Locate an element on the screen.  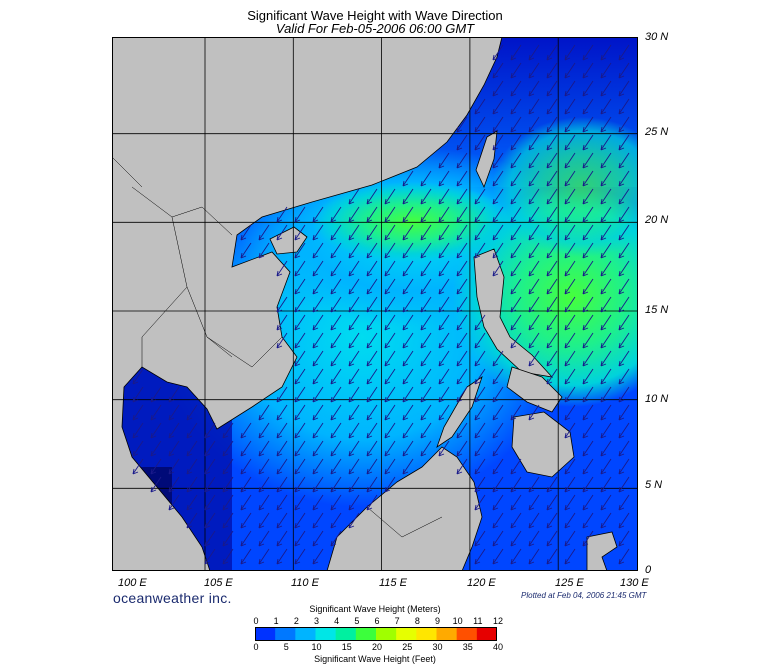
land-hainan is located at coordinates (288, 240).